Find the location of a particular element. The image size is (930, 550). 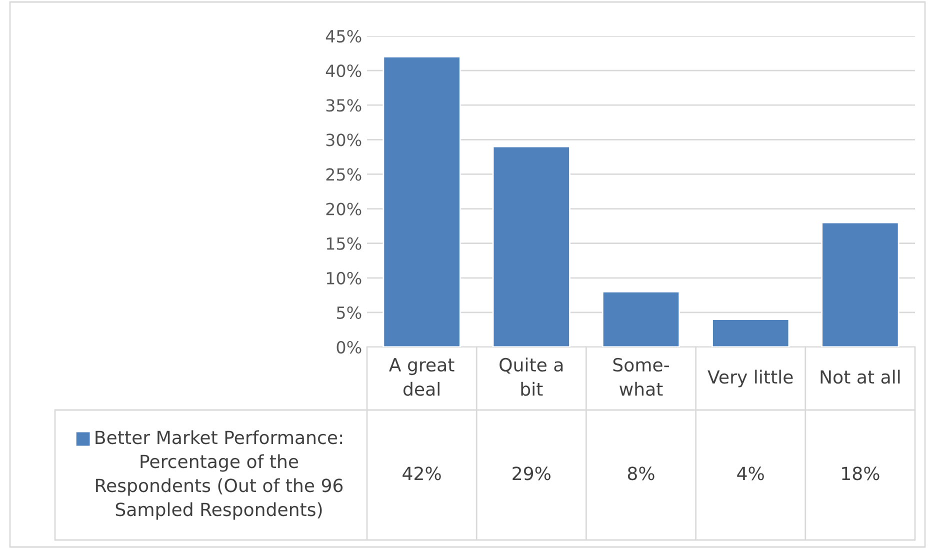

data-label: 29% is located at coordinates (531, 473).